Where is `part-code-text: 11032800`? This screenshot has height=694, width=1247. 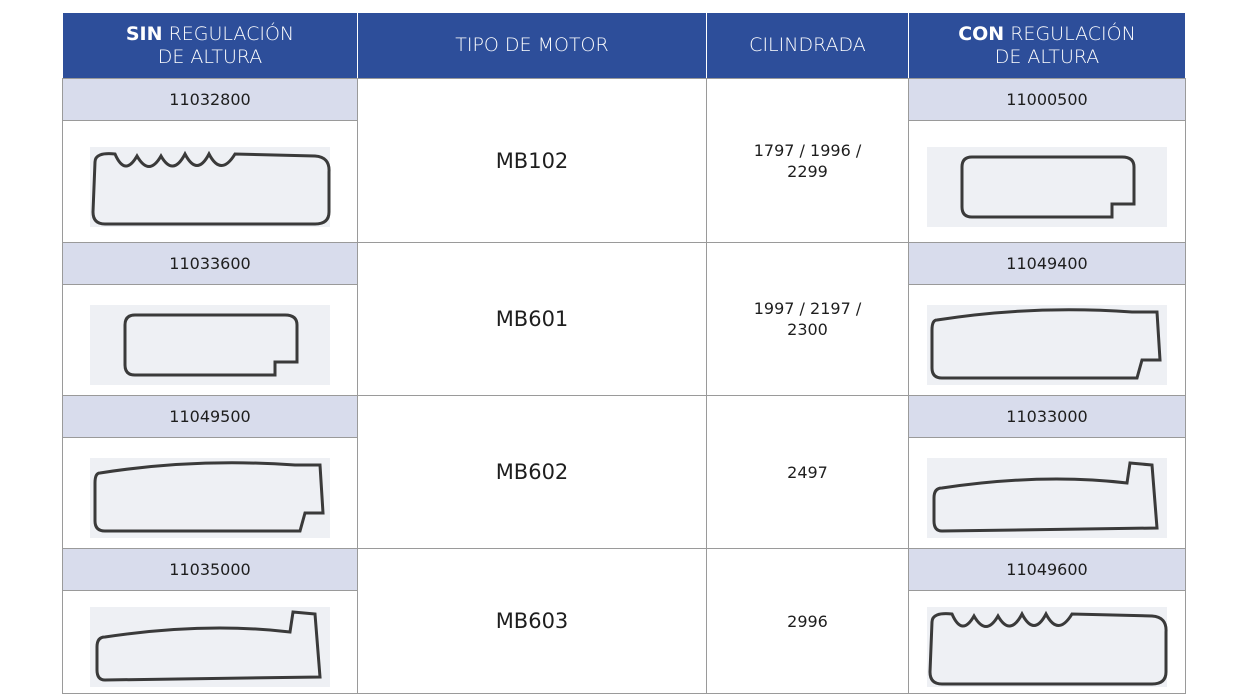
part-code-text: 11032800 is located at coordinates (210, 99).